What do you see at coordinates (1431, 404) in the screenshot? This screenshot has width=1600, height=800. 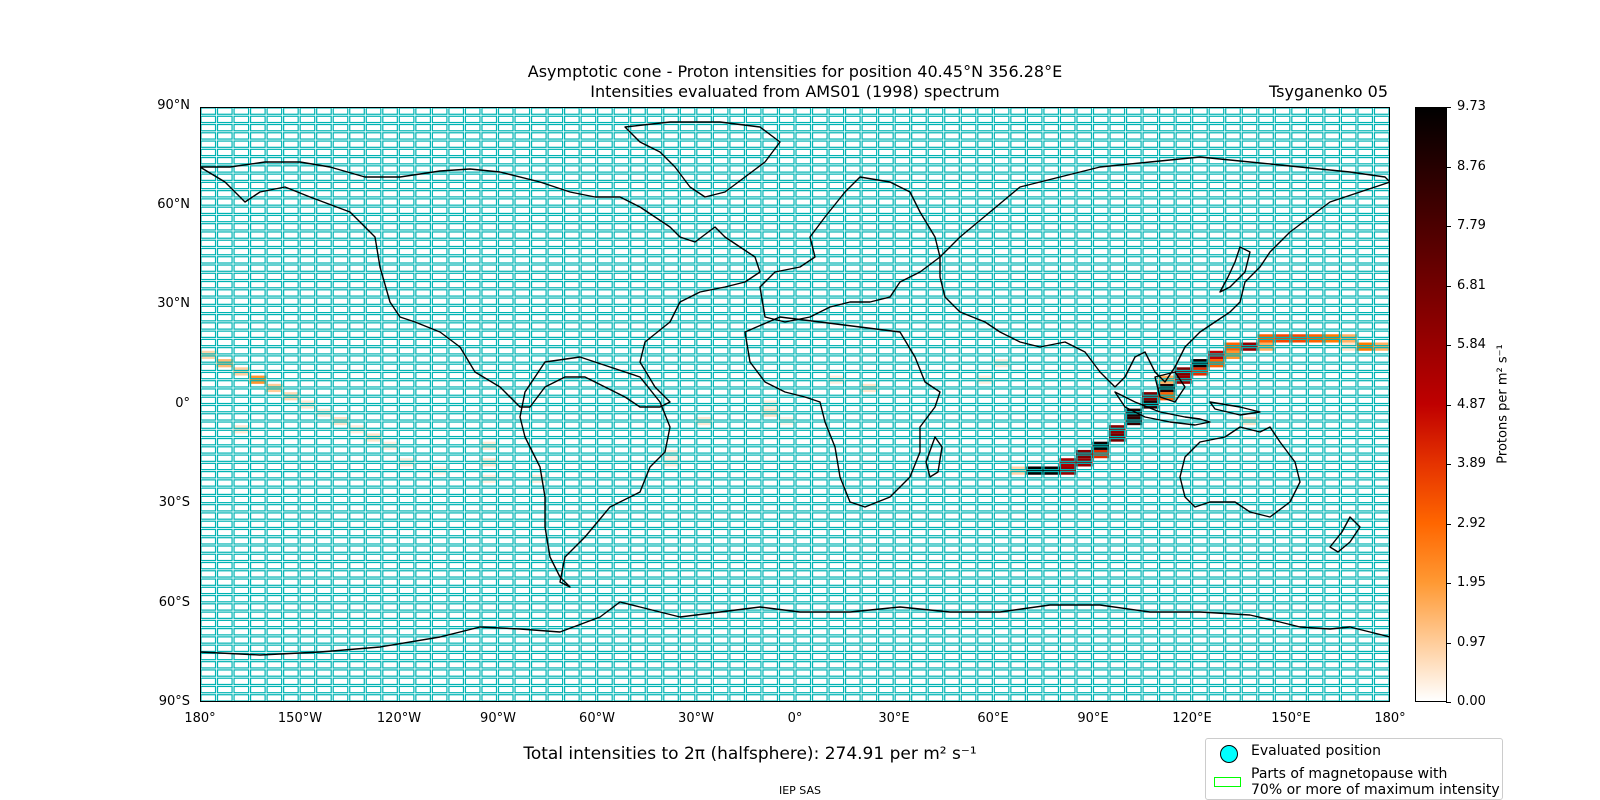 I see `colorbar` at bounding box center [1431, 404].